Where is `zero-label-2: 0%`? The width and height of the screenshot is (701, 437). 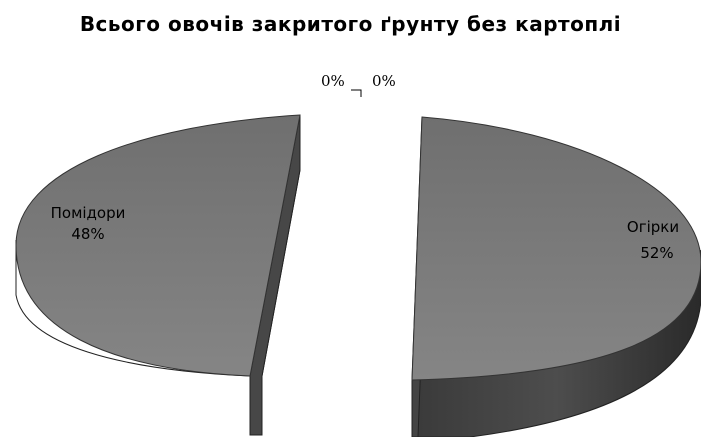
zero-label-2: 0% is located at coordinates (384, 81).